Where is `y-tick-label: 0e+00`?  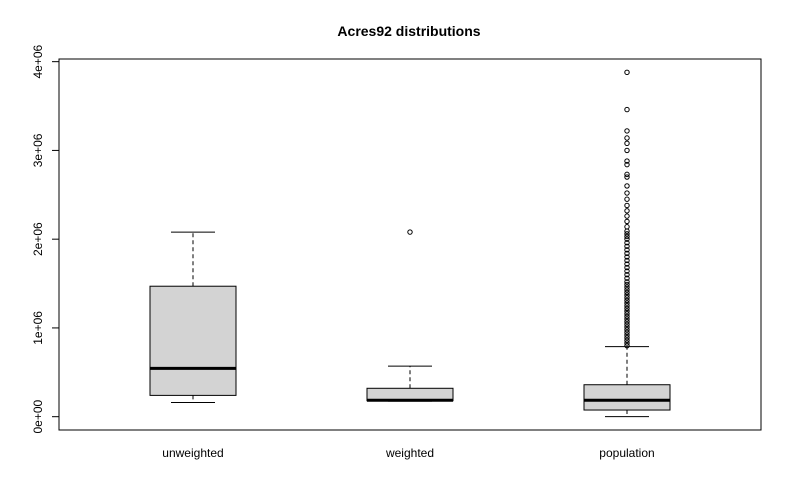
y-tick-label: 0e+00 is located at coordinates (38, 417).